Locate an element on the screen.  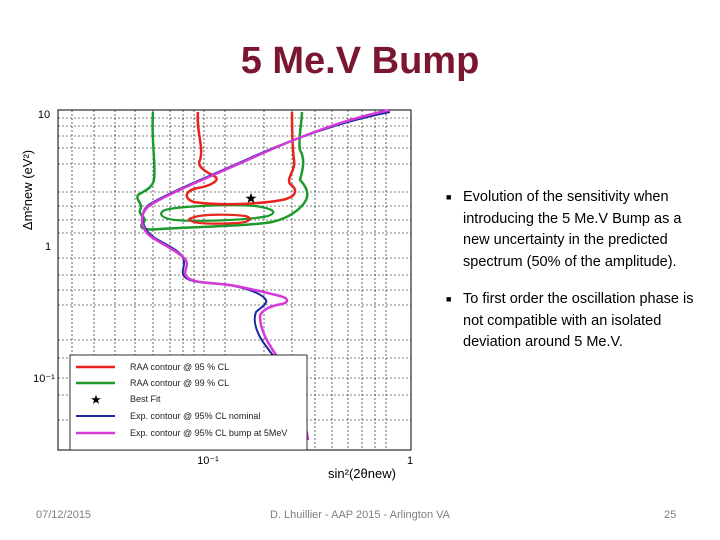
slide-title: 5 Me.V Bump is located at coordinates (360, 61).